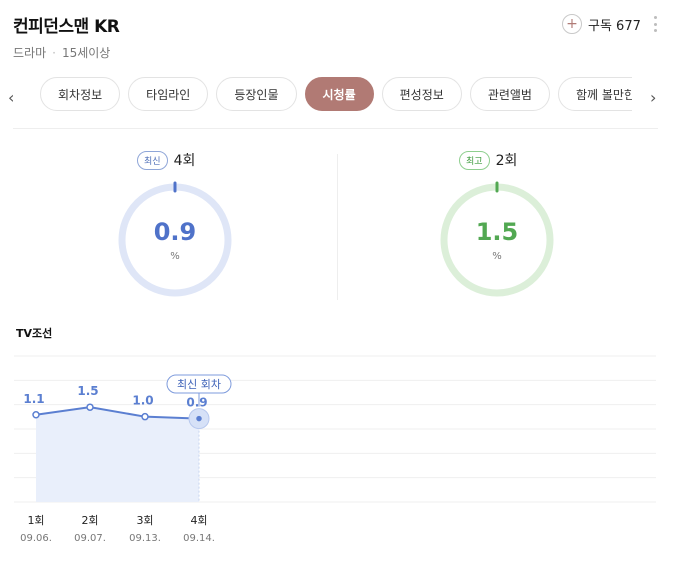  I want to click on latest-episode: 4회, so click(184, 161).